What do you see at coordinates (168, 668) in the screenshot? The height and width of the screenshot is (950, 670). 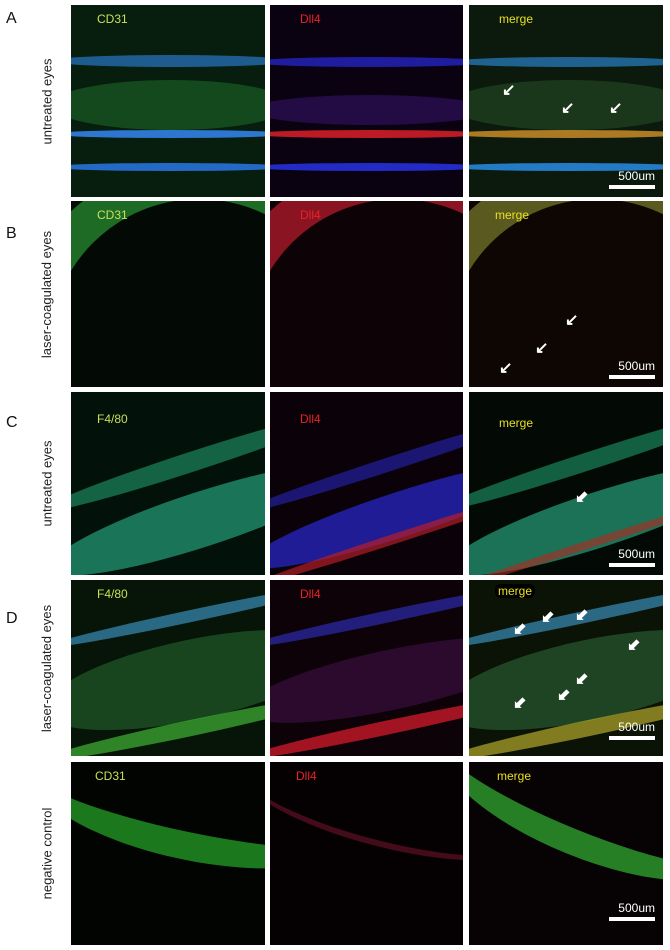 I see `panel-d-f480: F4/80` at bounding box center [168, 668].